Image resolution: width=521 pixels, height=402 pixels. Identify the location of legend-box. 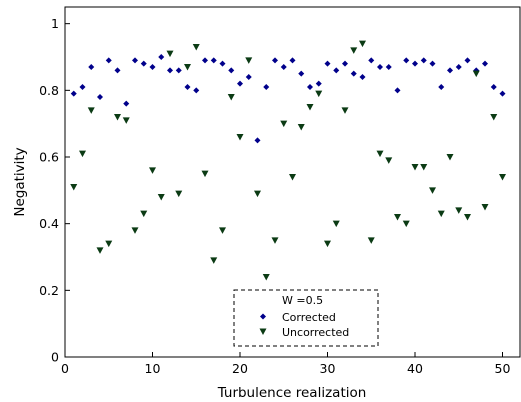
(306, 318).